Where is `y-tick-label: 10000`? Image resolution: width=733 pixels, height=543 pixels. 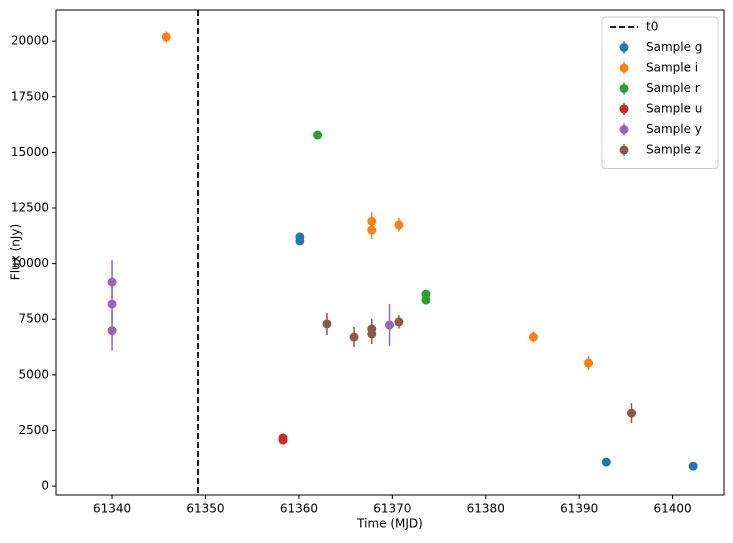
y-tick-label: 10000 is located at coordinates (30, 263).